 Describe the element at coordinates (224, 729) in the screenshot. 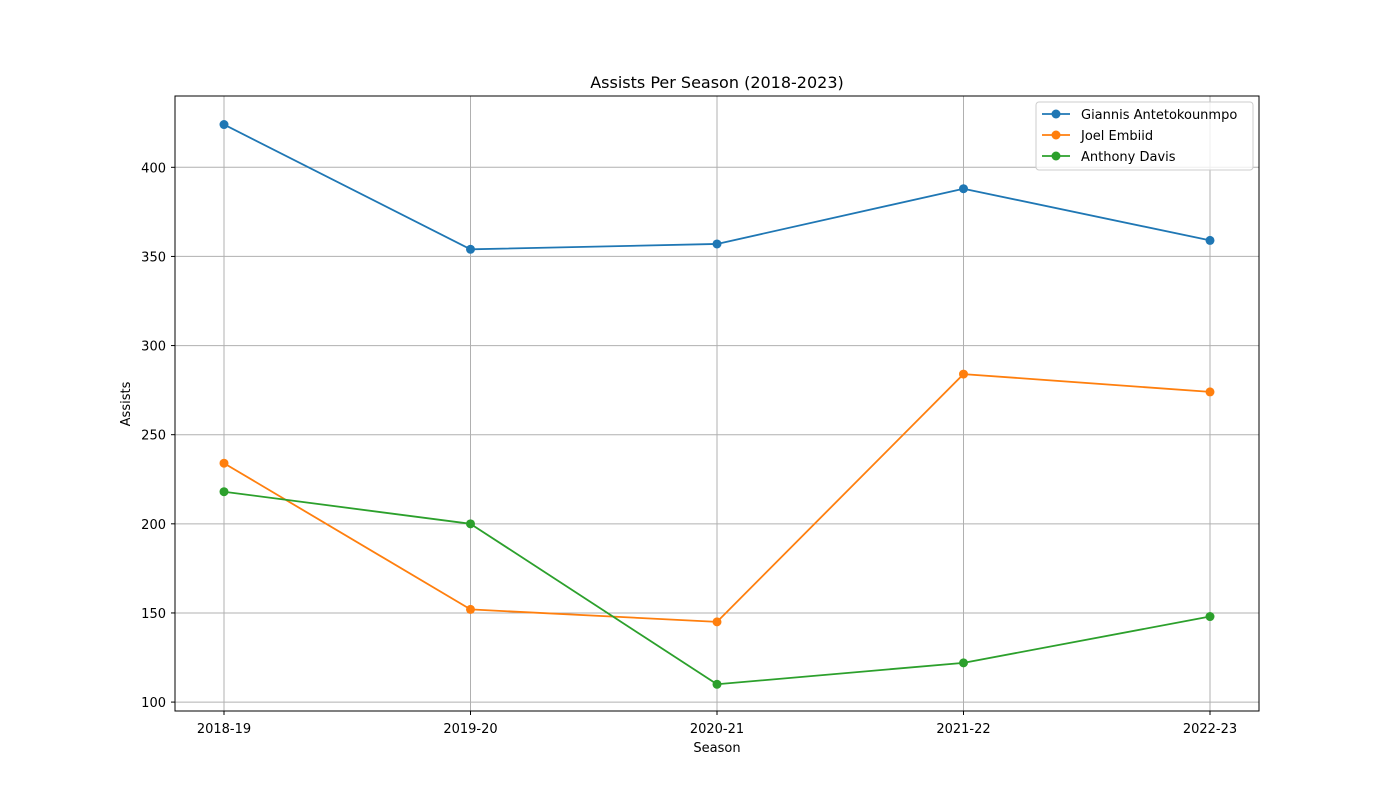

I see `x-tick-label: 2018-19` at that location.